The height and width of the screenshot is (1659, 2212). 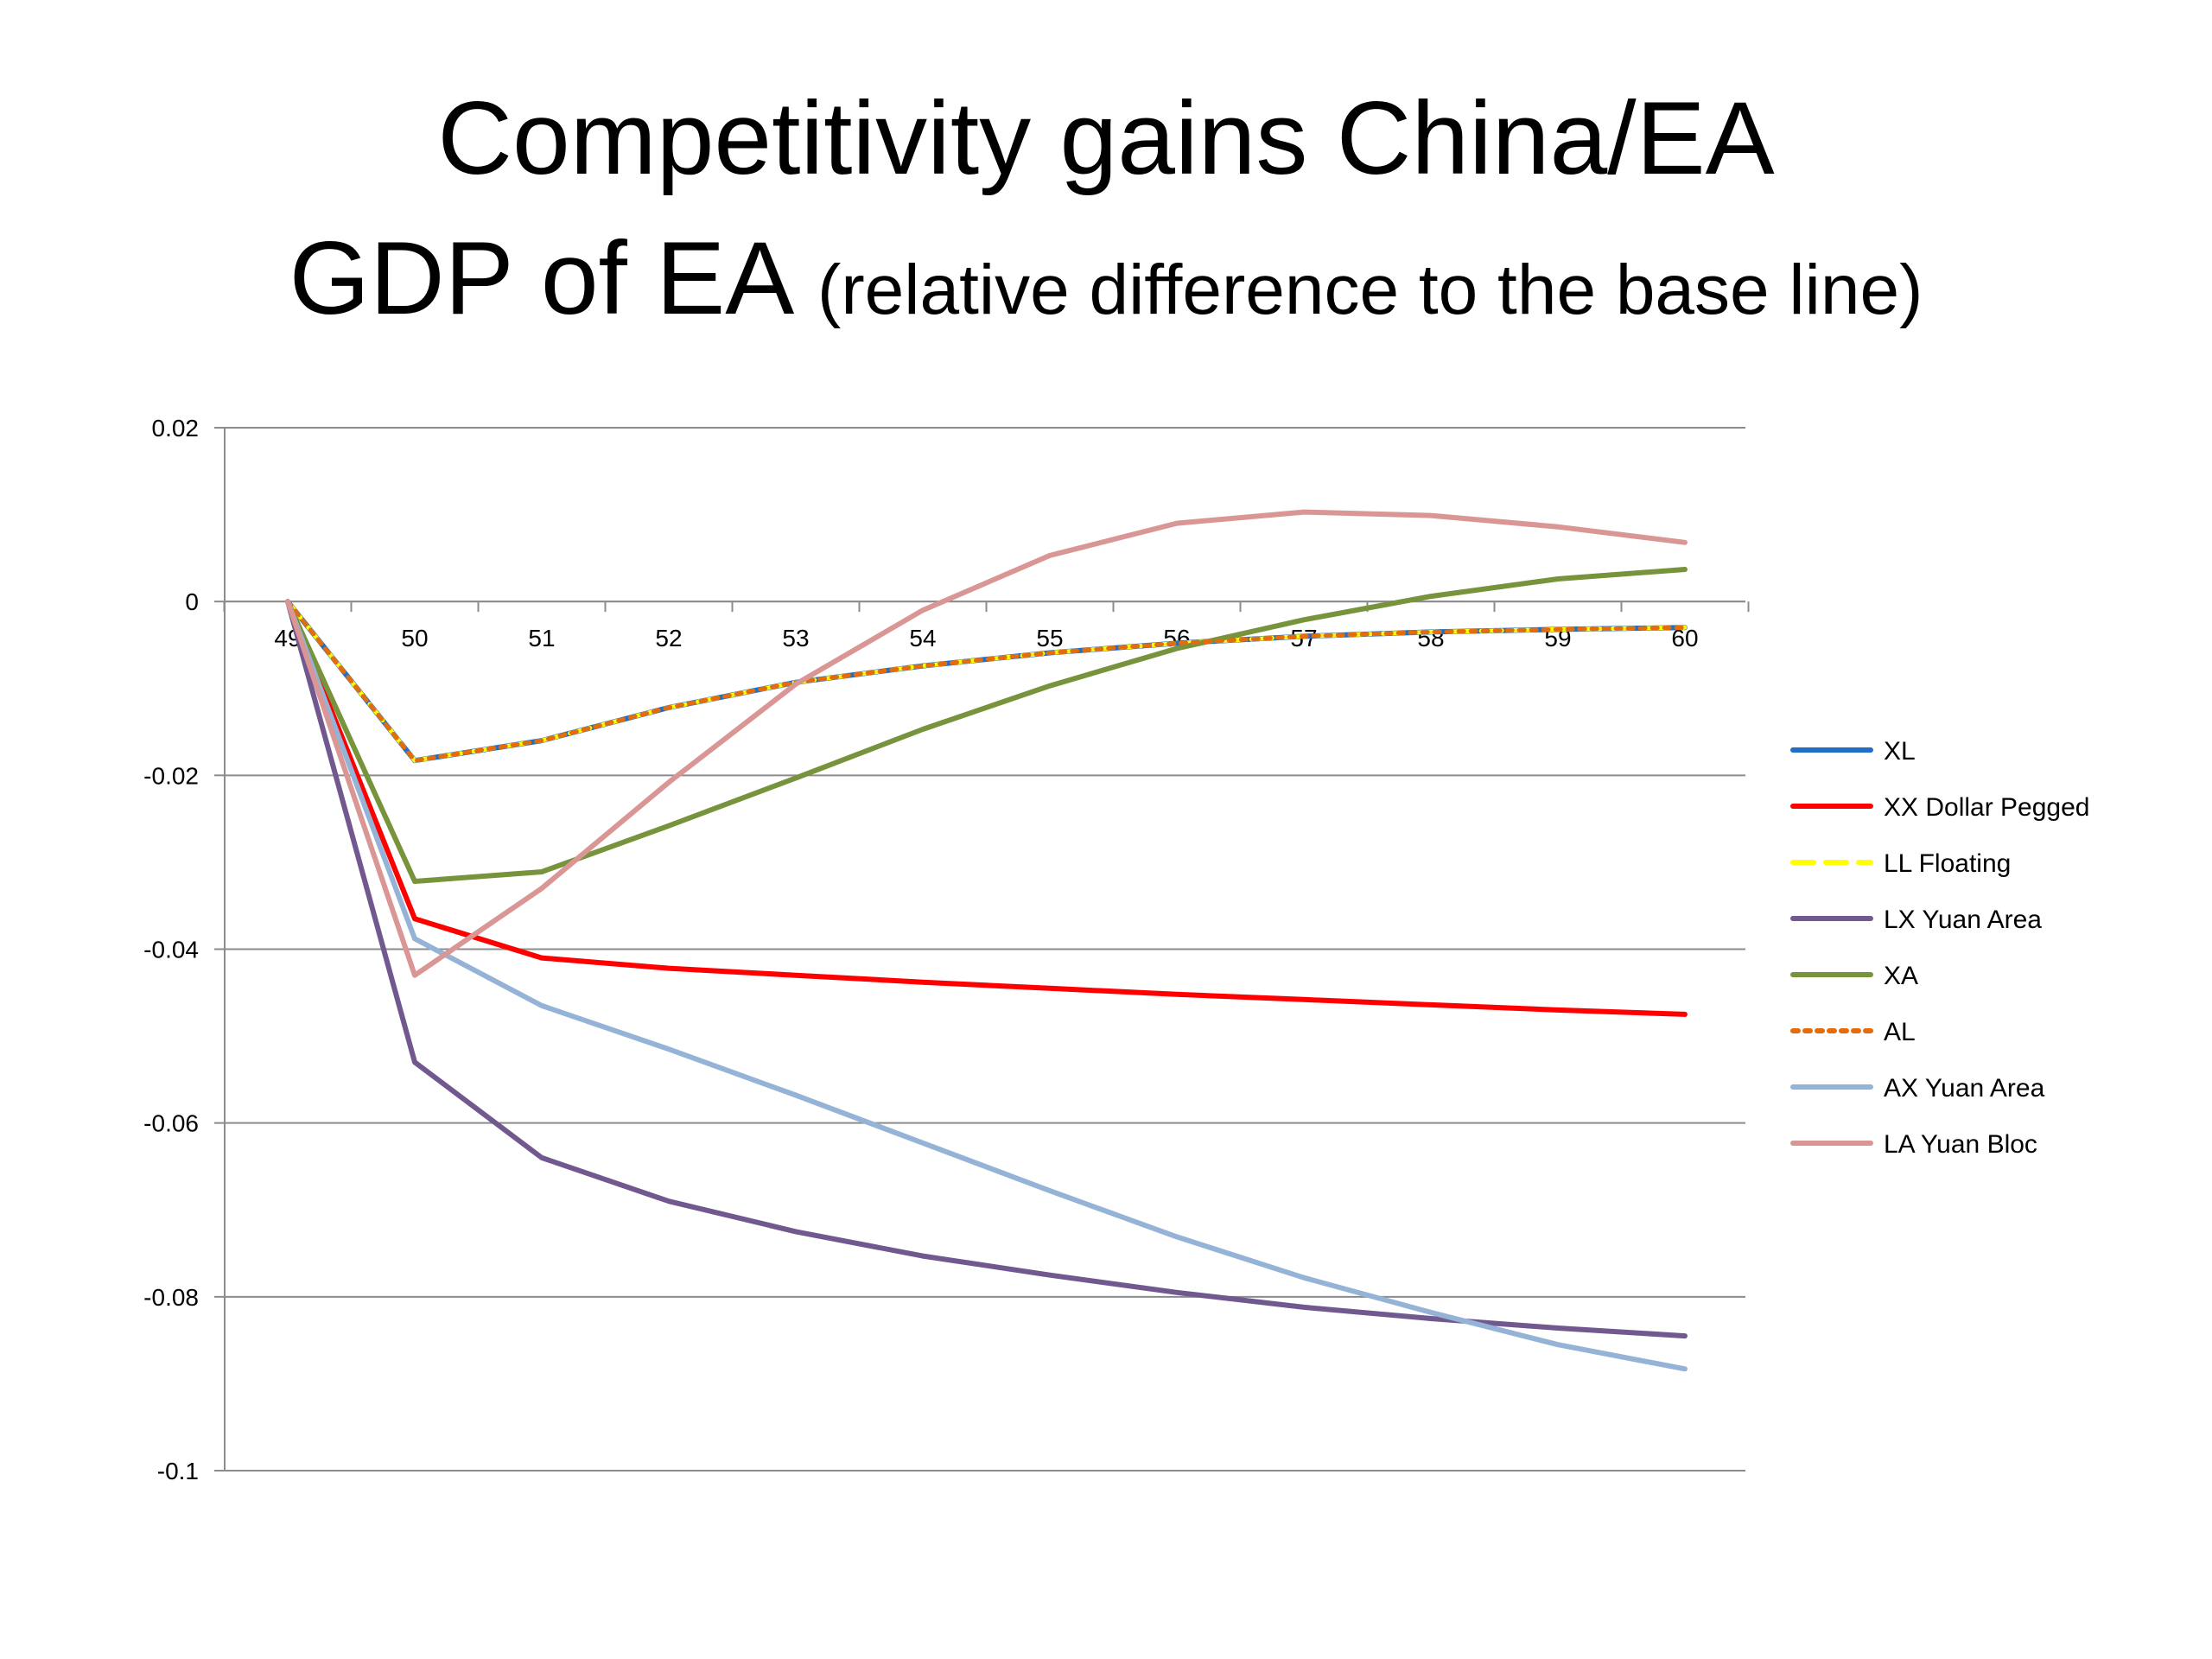 I want to click on y-tick-label: -0.04, so click(x=171, y=950).